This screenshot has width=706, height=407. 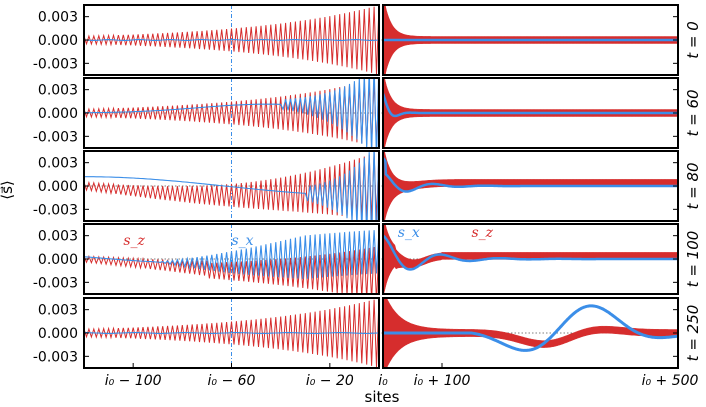 I want to click on annotation-right-sx: s_x, so click(x=409, y=233).